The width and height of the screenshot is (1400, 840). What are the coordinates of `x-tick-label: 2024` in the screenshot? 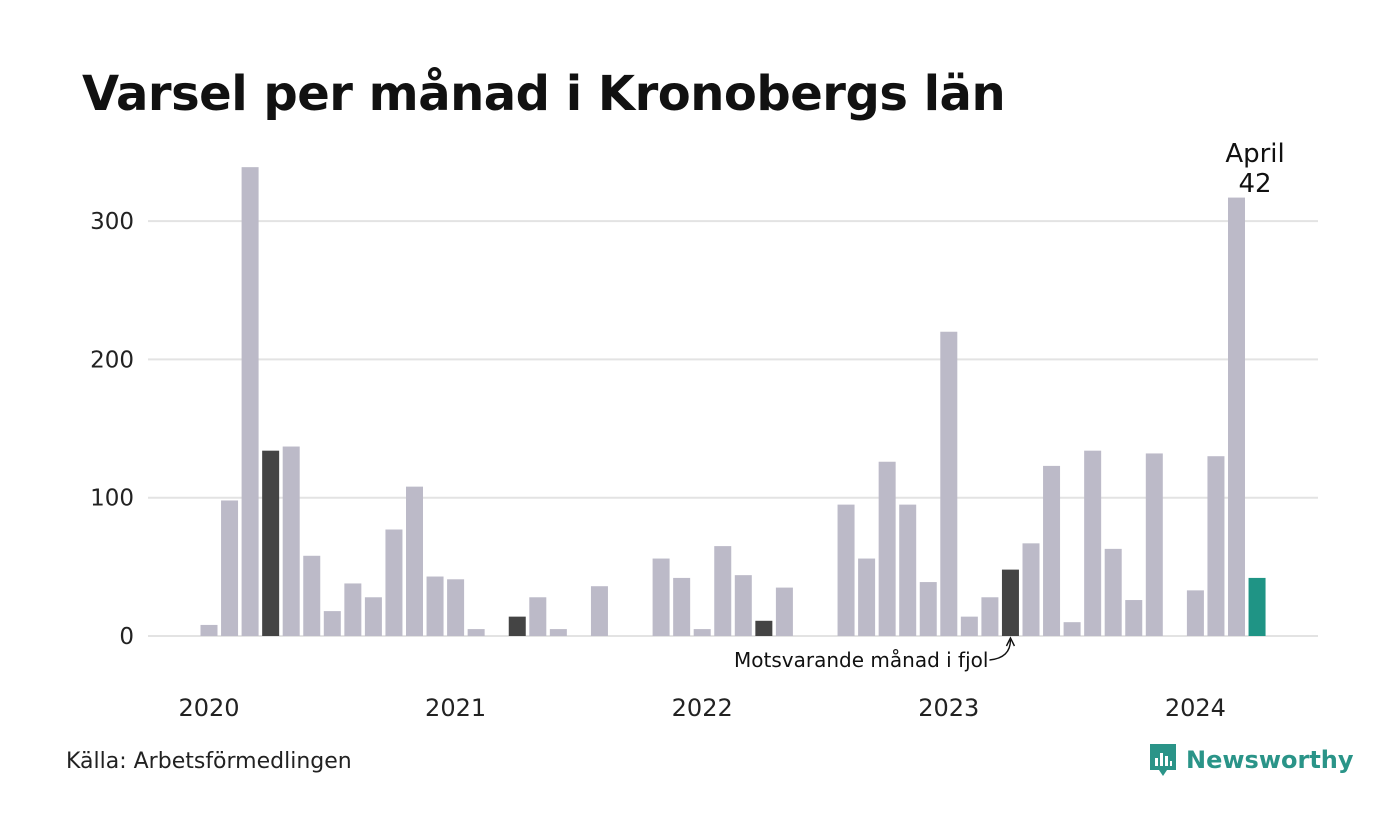 It's located at (1195, 708).